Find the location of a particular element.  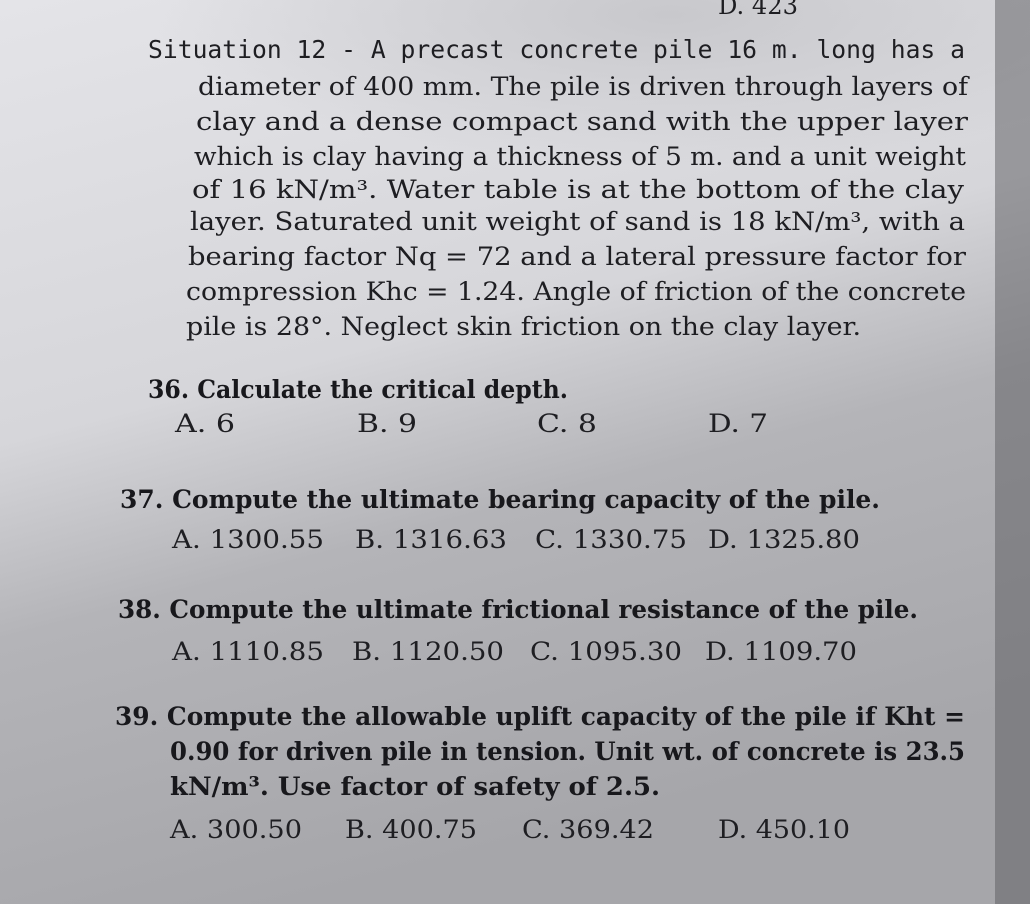

choice: C. 1330.75 is located at coordinates (611, 539).